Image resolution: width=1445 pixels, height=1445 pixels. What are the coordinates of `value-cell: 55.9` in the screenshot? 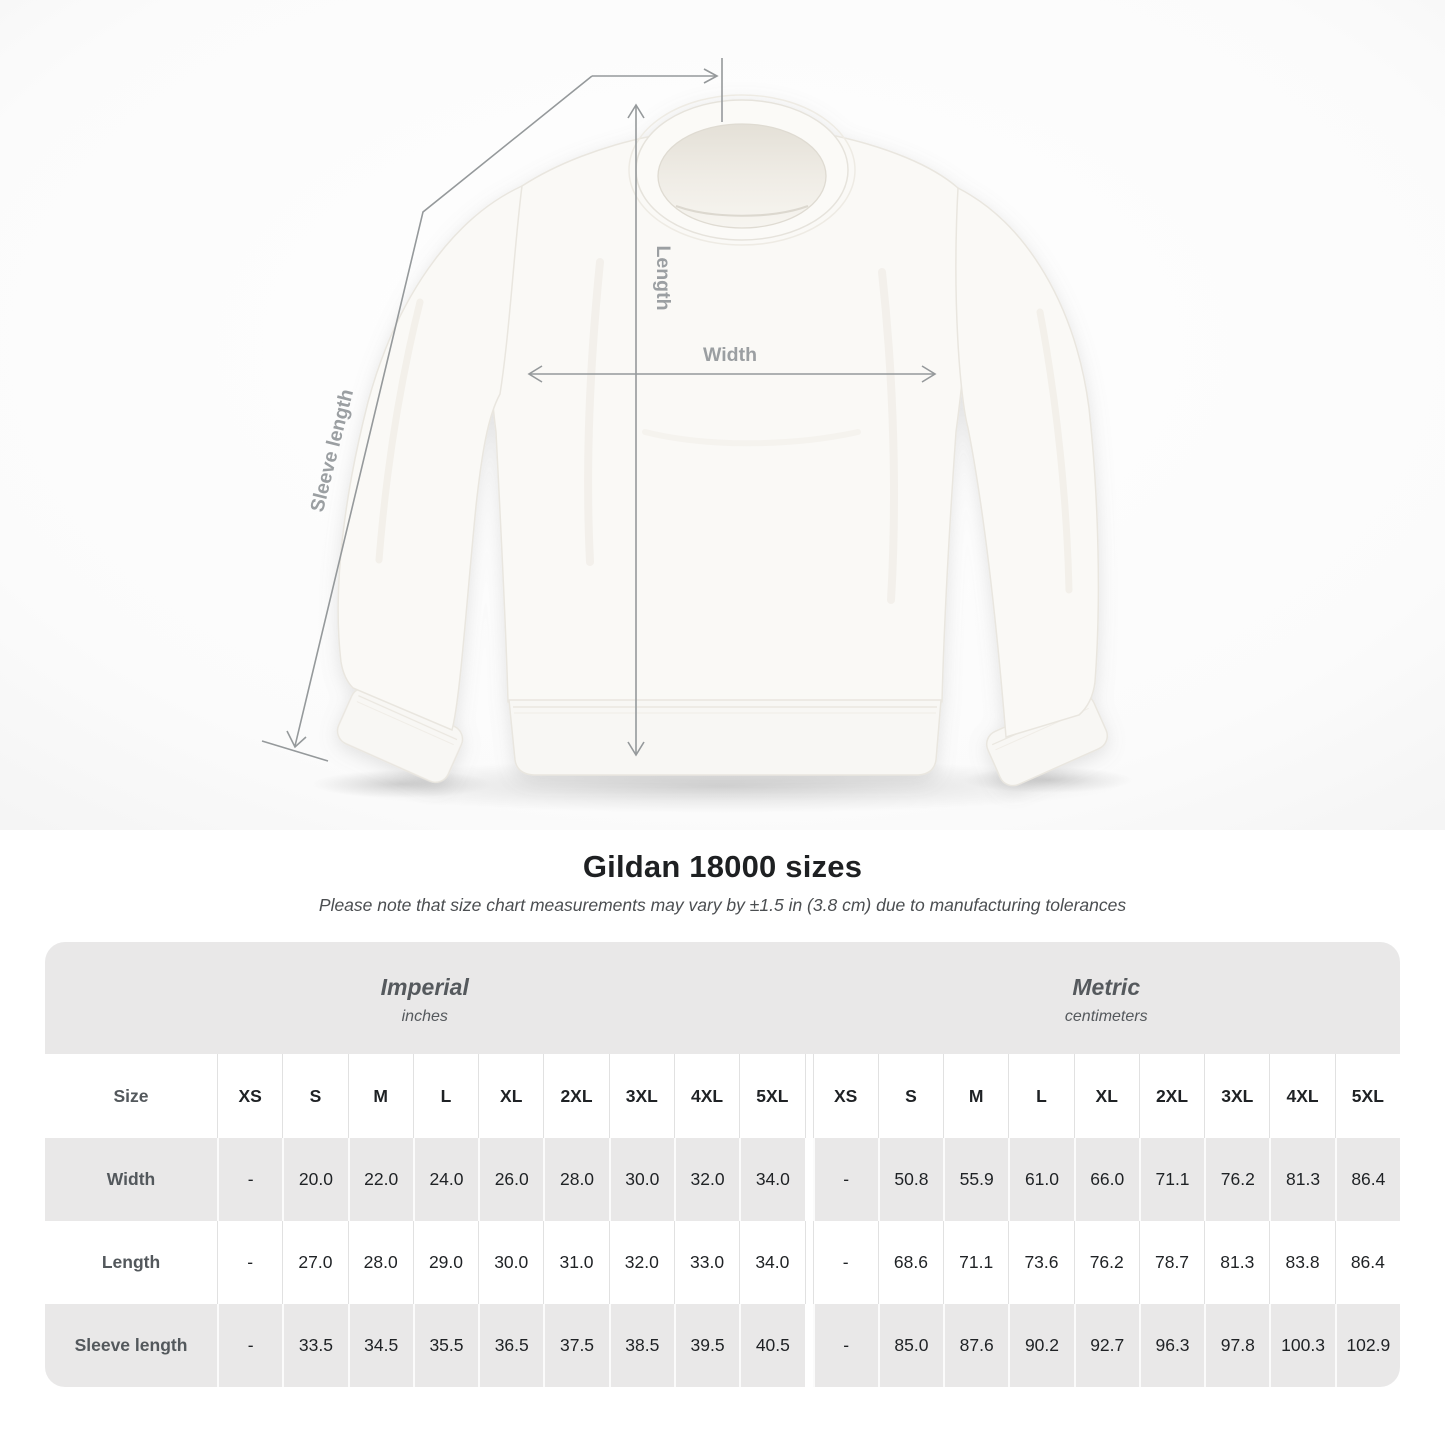 It's located at (976, 1179).